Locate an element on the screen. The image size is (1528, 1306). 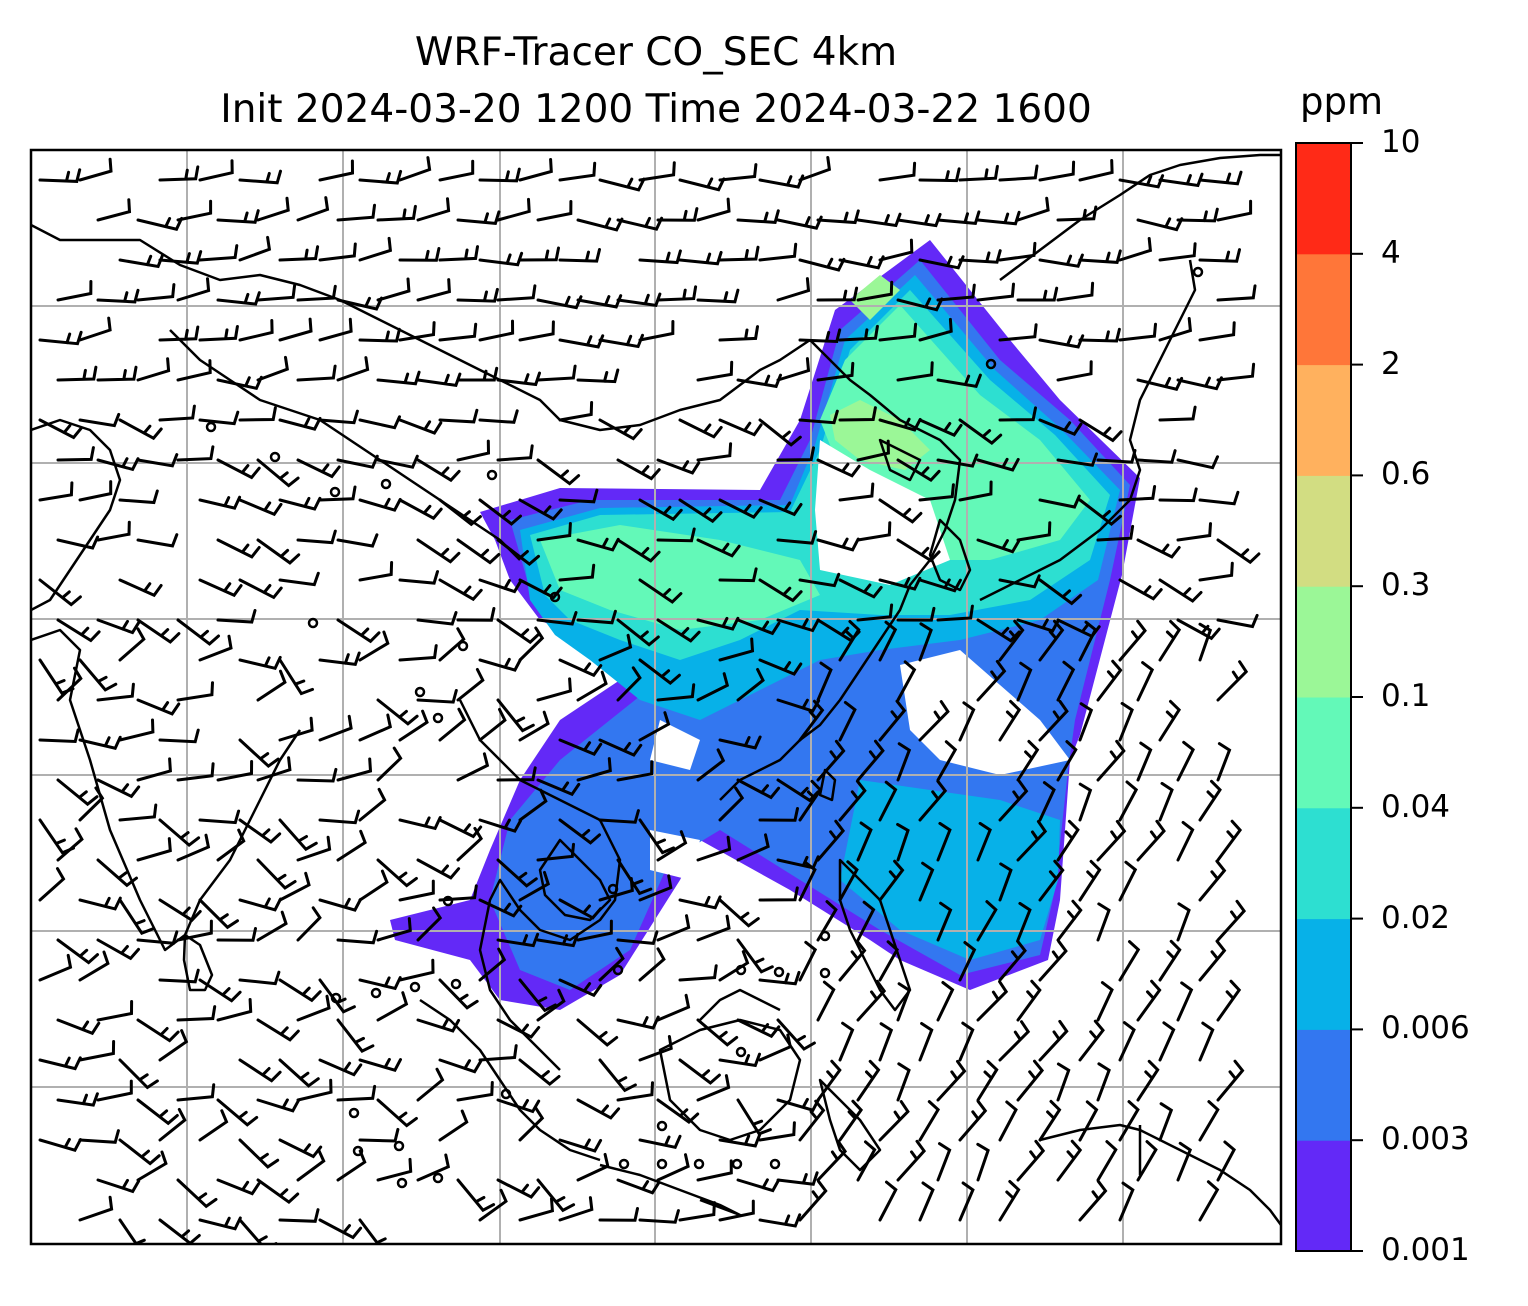
coast-new-guinea is located at coordinates (1160, 1174).